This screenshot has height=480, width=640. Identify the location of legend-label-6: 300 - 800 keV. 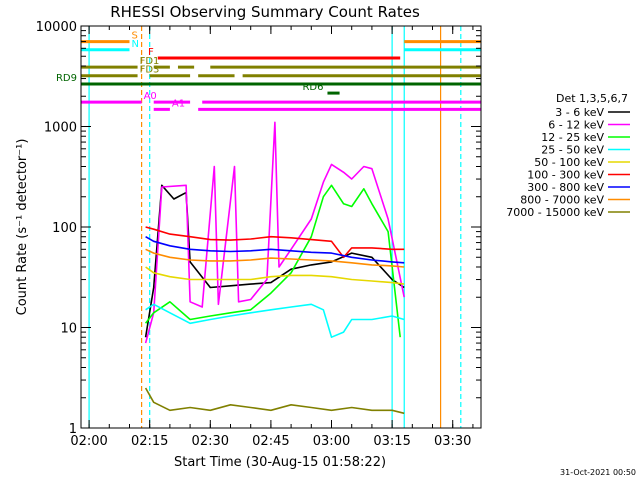
(565, 187).